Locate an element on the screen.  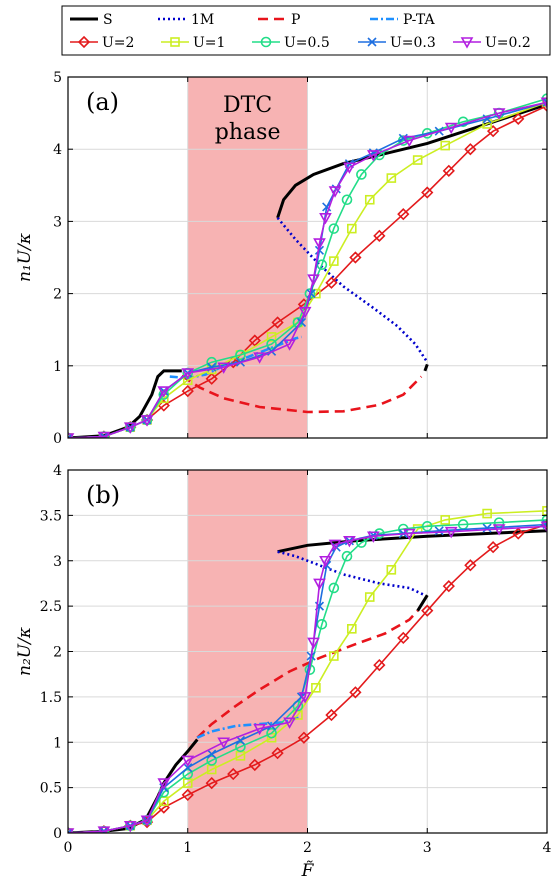
region-label-line2: phase is located at coordinates (248, 132).